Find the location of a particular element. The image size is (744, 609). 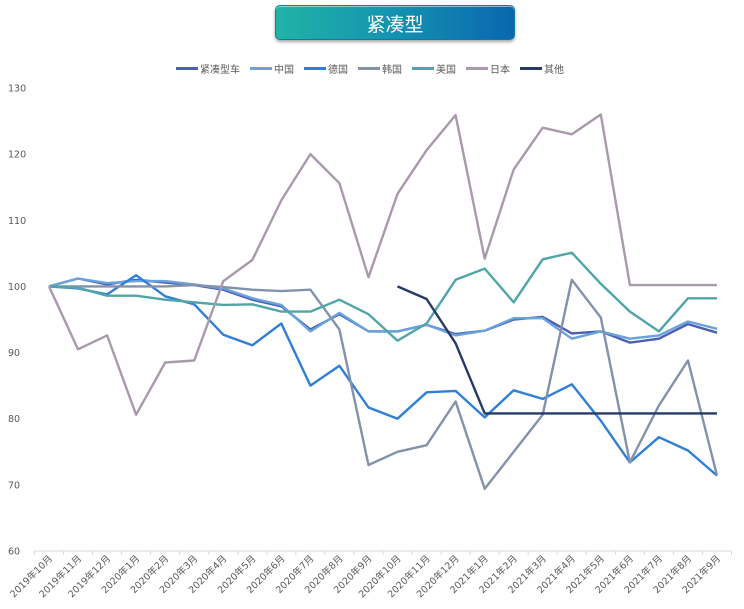

chart-title-banner: 紧凑型 is located at coordinates (395, 22).